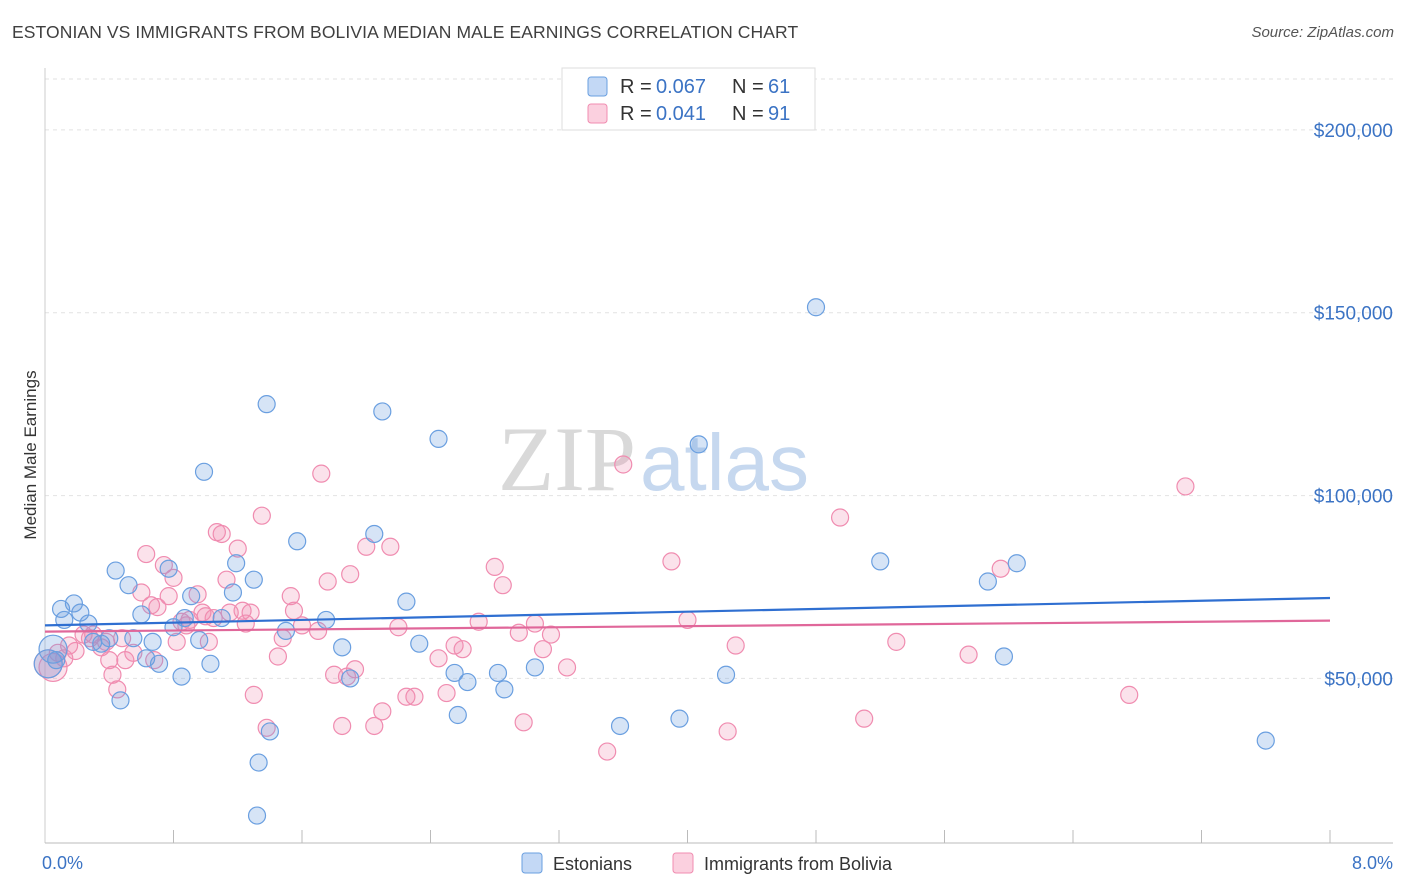  Describe the element at coordinates (1353, 497) in the screenshot. I see `y-tick-label-1: $100,000` at that location.